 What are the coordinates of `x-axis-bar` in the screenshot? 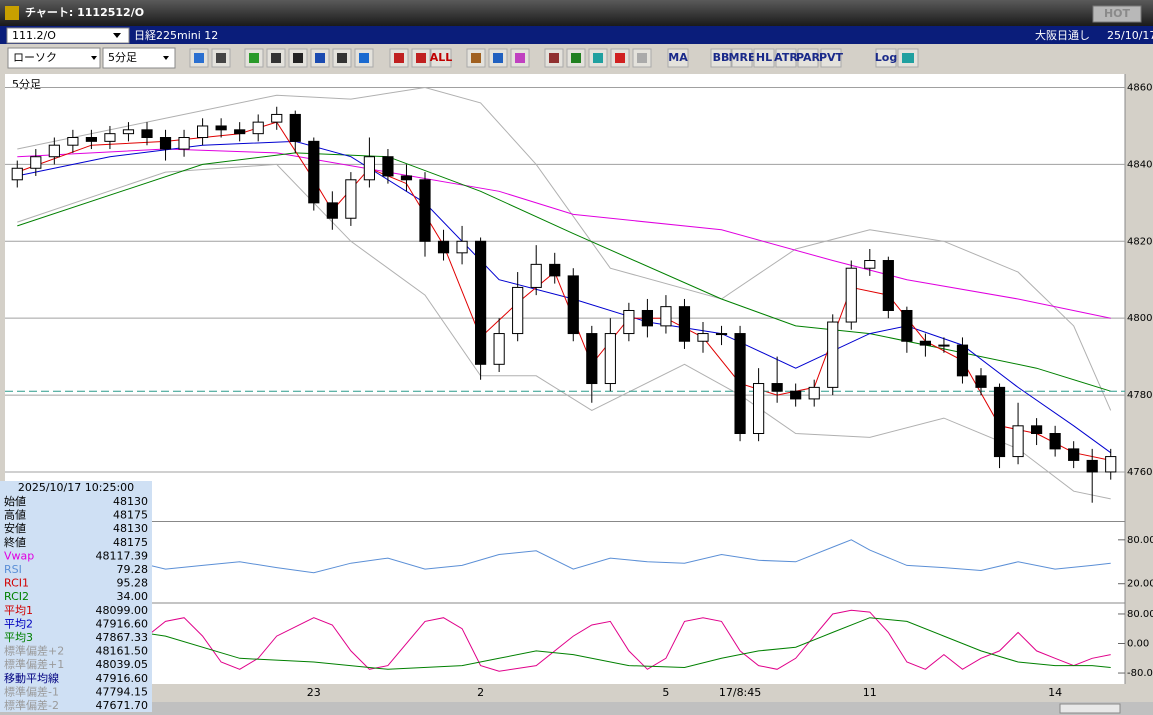 It's located at (576, 693).